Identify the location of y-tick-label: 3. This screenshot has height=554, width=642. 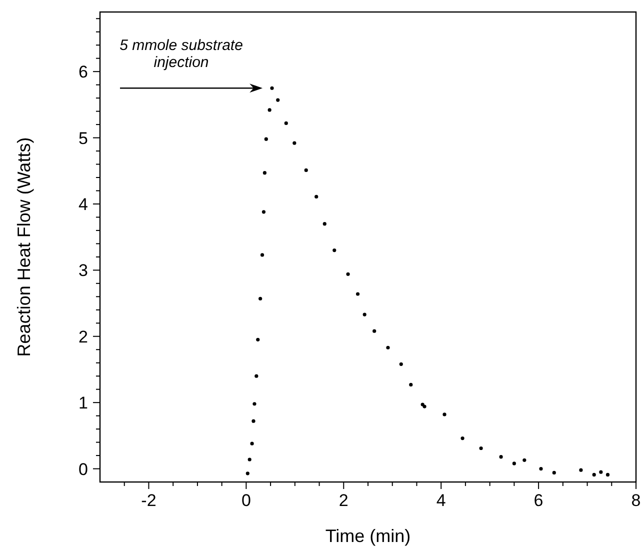
(83, 270).